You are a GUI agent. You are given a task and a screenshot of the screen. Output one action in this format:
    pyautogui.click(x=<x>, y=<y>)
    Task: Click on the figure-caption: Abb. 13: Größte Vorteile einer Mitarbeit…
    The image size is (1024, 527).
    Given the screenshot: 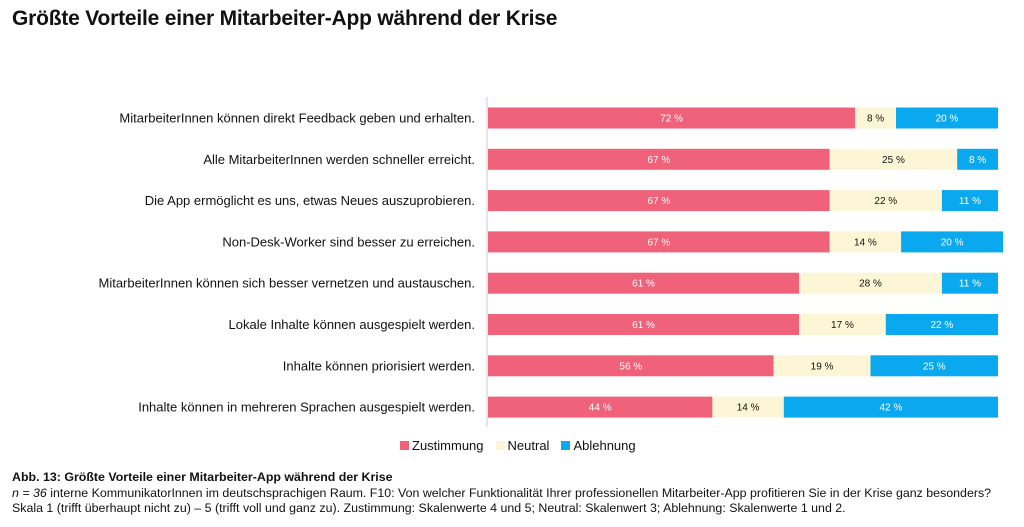 What is the action you would take?
    pyautogui.click(x=512, y=493)
    